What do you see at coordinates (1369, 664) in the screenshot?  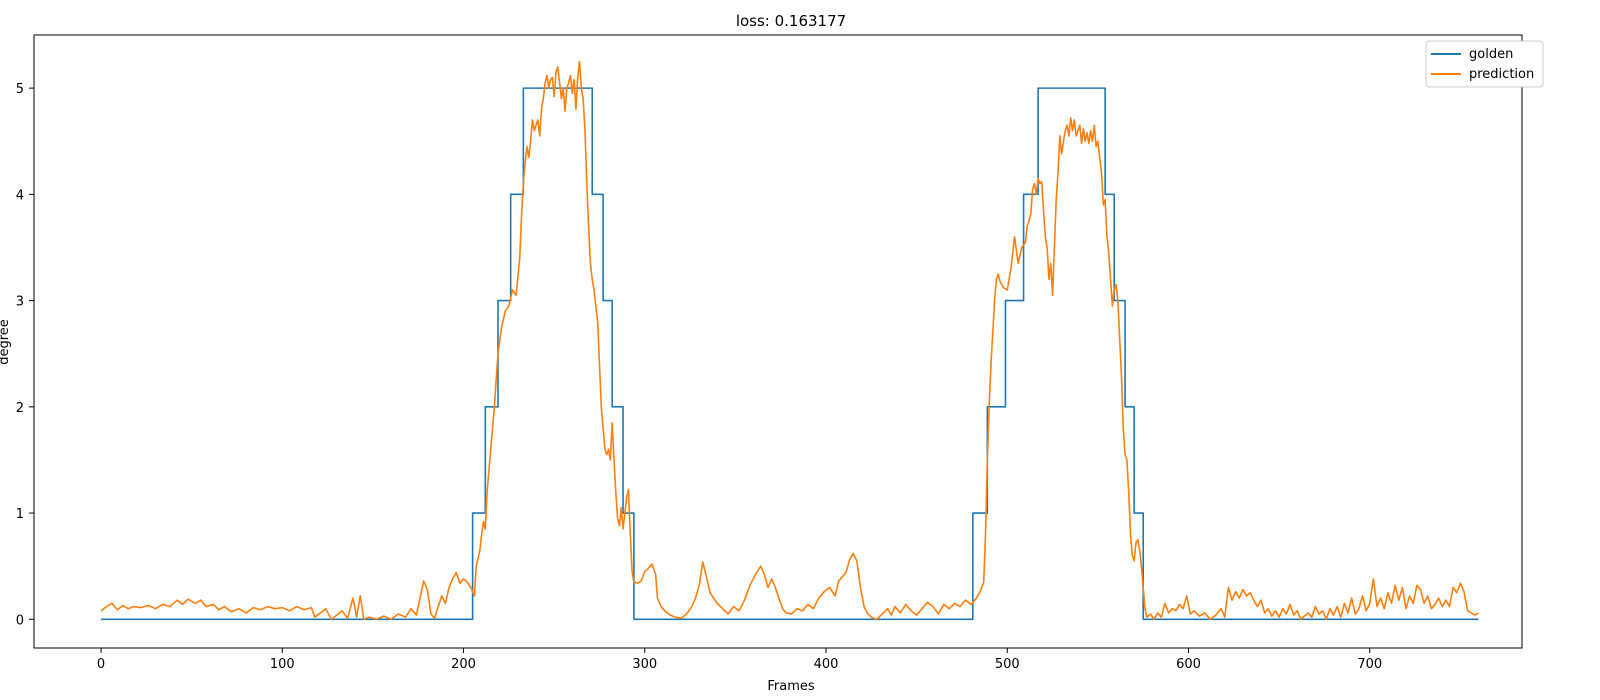 I see `x-tick-label: 700` at bounding box center [1369, 664].